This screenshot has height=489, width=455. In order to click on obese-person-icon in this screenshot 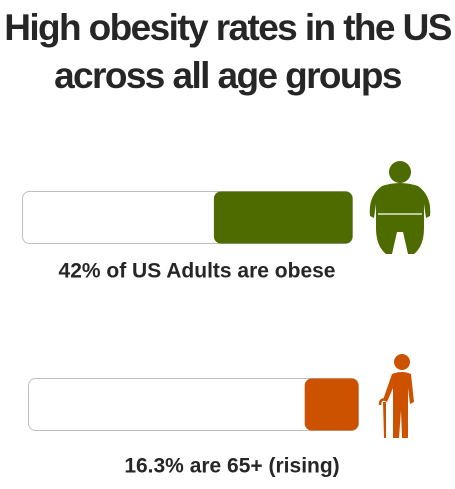, I will do `click(400, 207)`.